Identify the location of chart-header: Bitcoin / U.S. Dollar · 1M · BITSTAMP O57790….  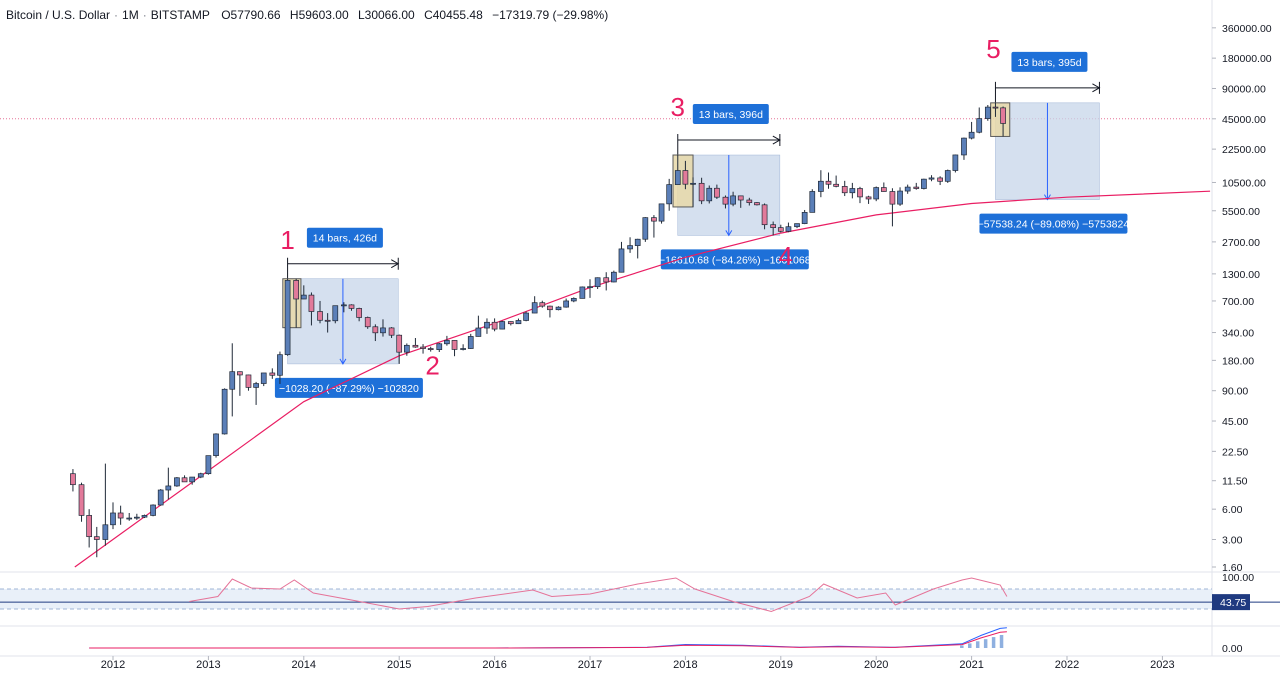
(307, 15).